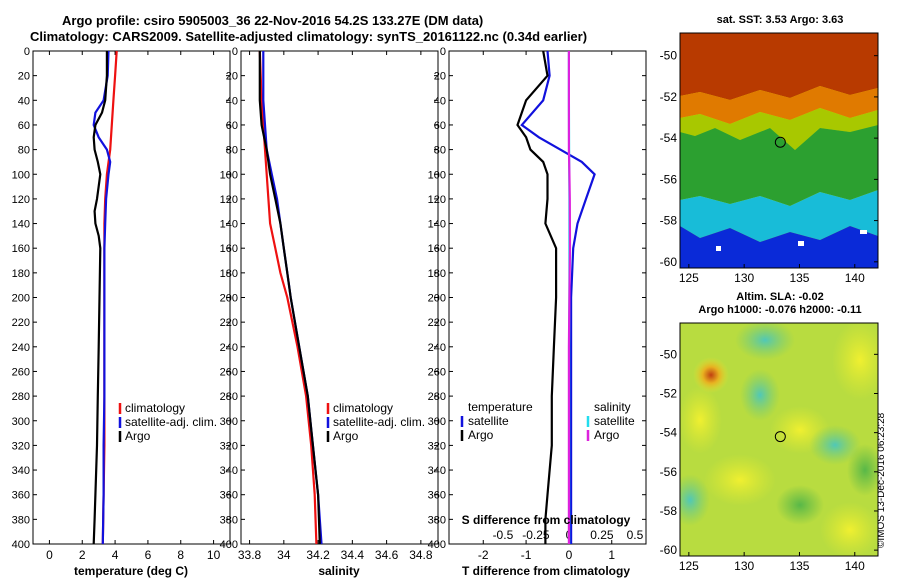  I want to click on temp-ytick-label: 400, so click(21, 545).